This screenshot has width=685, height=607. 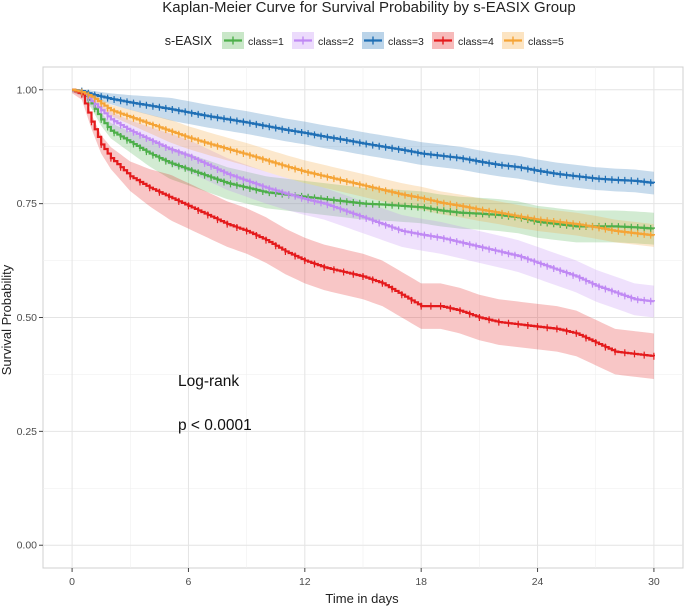 I want to click on x-tick-label: 0, so click(x=72, y=582).